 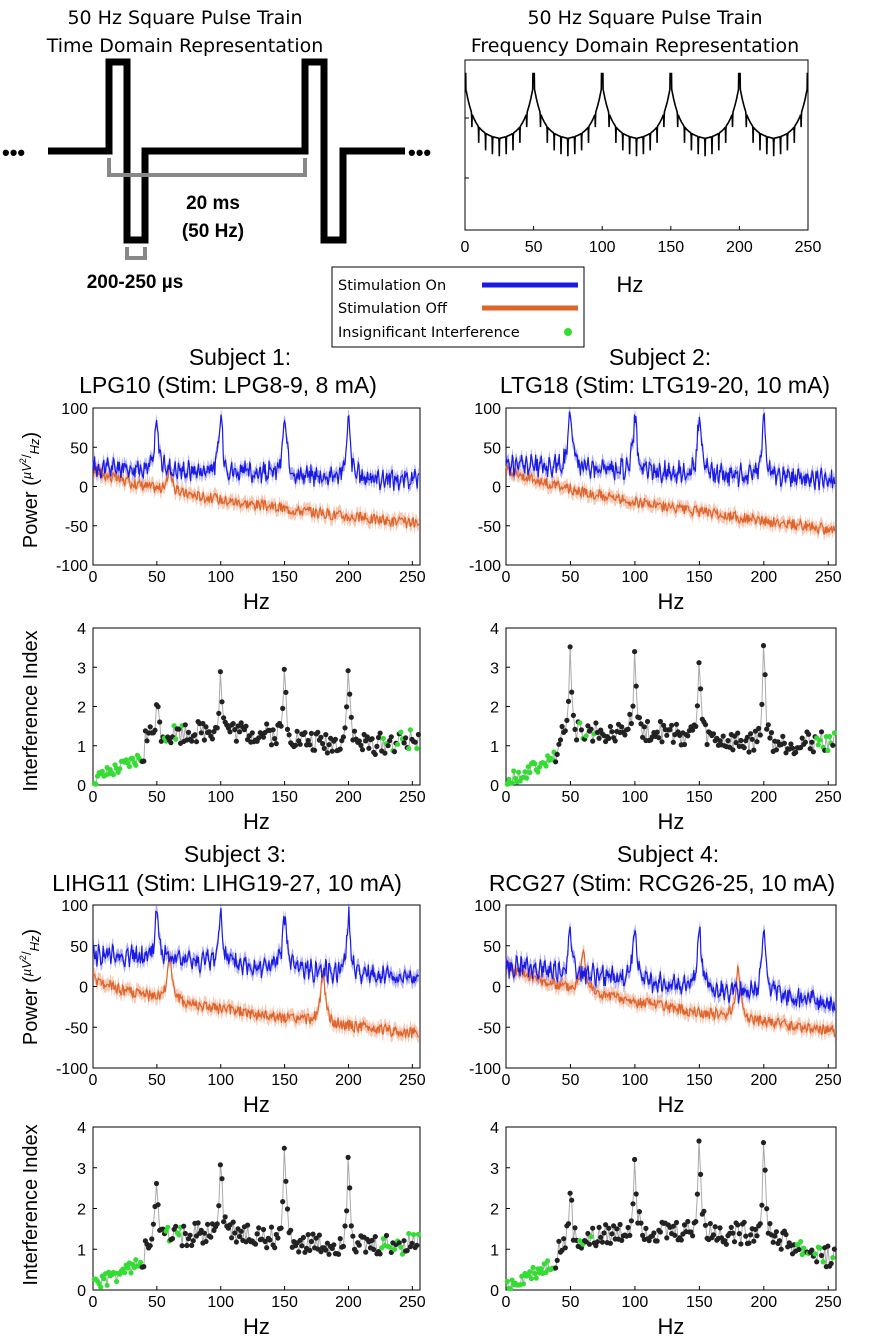 I want to click on power-panel-subject-4: 0 50 100 150 200 250 -100 -50 0 50 100 Hz, so click(x=655, y=1007).